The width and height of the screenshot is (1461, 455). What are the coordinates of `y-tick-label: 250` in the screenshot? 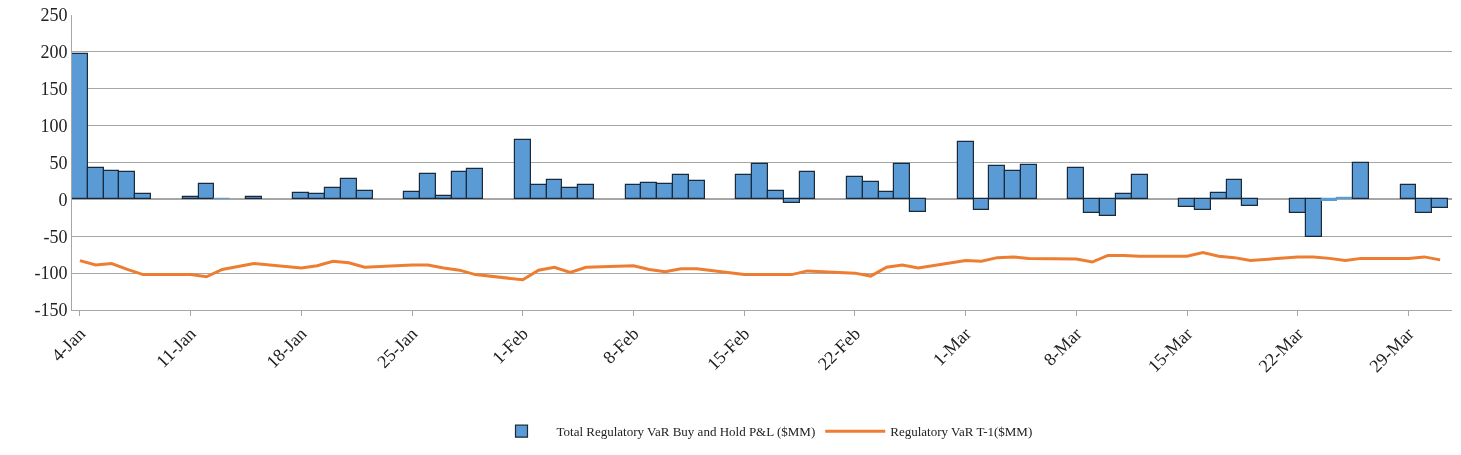 It's located at (54, 15).